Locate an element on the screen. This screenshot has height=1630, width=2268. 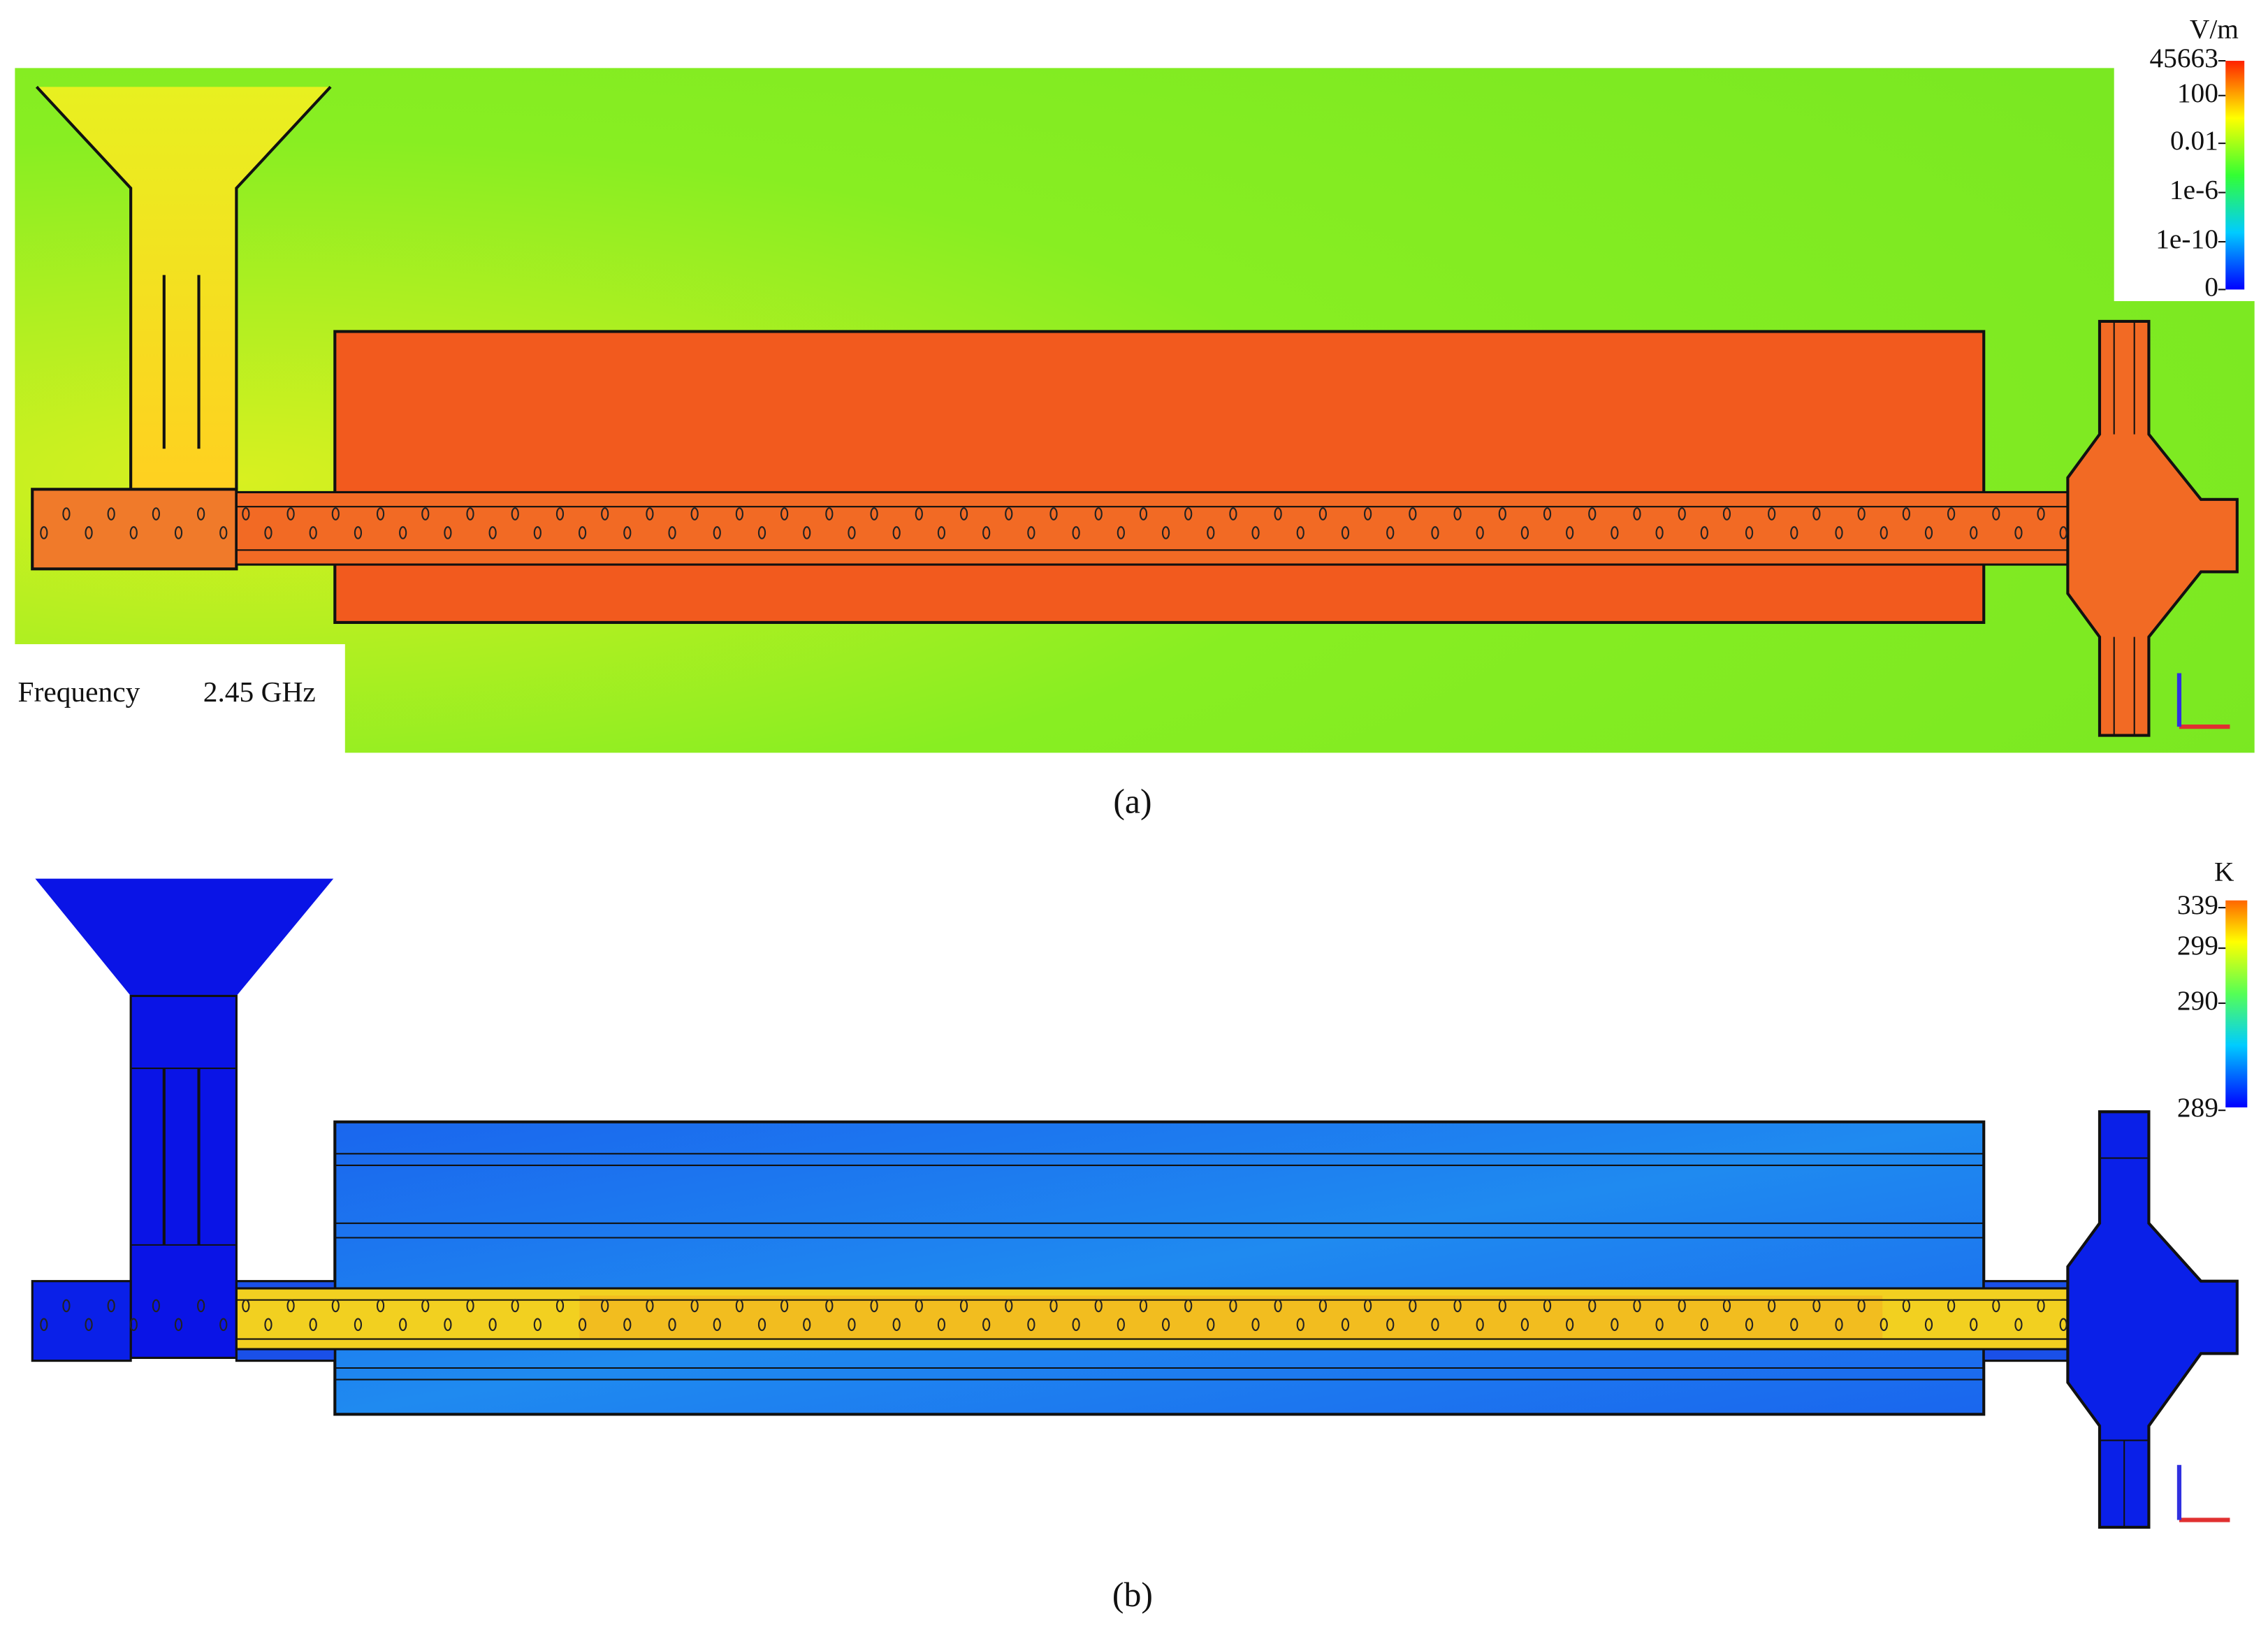
colorbar-label: 1e-6 is located at coordinates (2193, 190).